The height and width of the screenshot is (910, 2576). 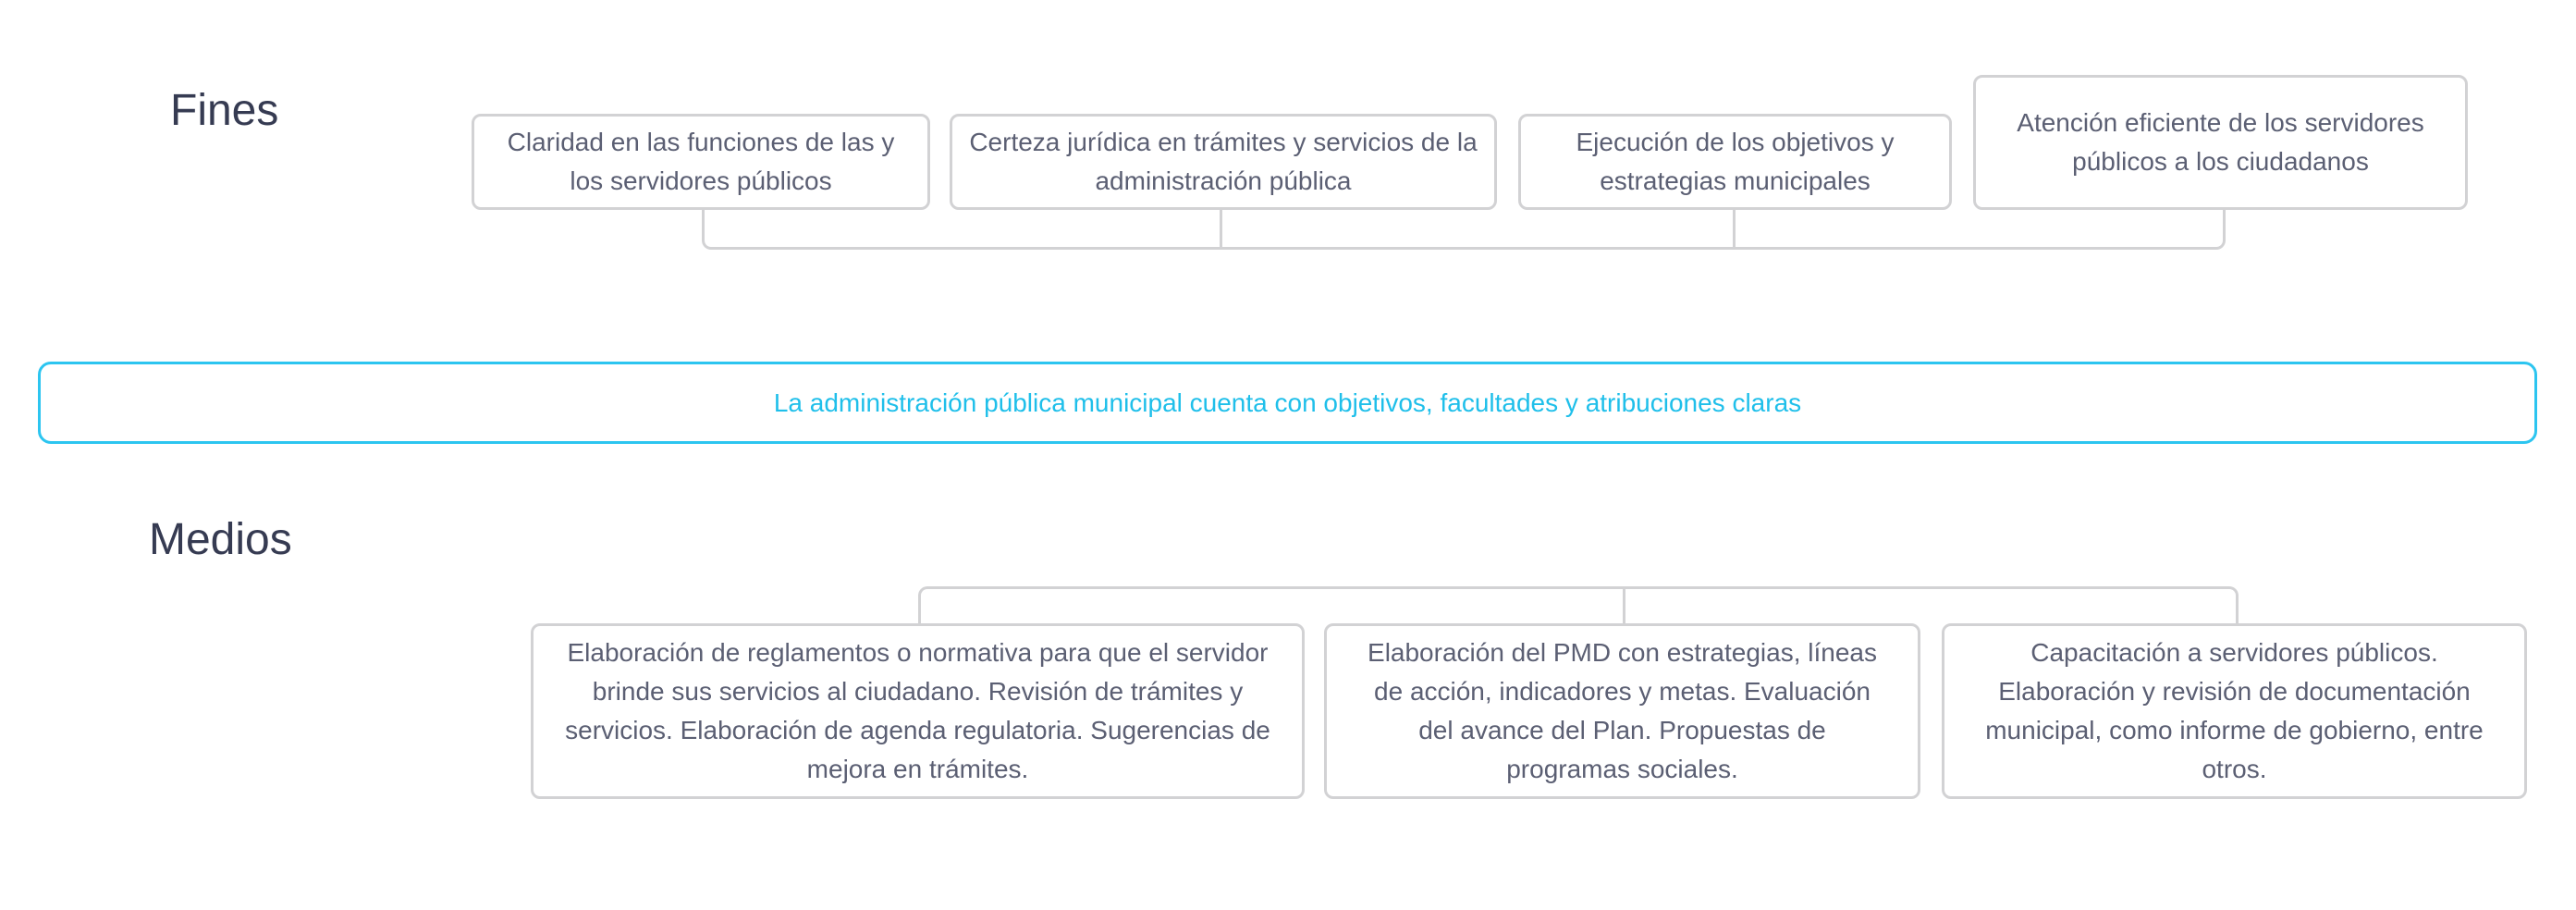 I want to click on medios-title: Medios, so click(x=220, y=539).